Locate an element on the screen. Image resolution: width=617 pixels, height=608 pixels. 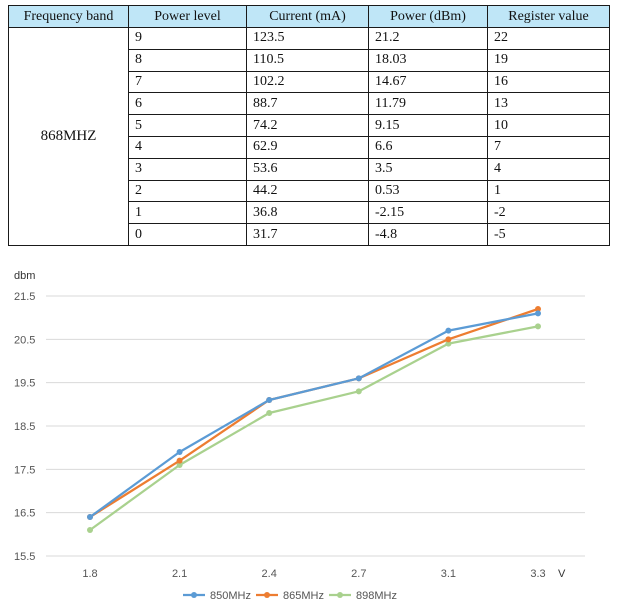
y-tick-label: 18.5 is located at coordinates (24, 427).